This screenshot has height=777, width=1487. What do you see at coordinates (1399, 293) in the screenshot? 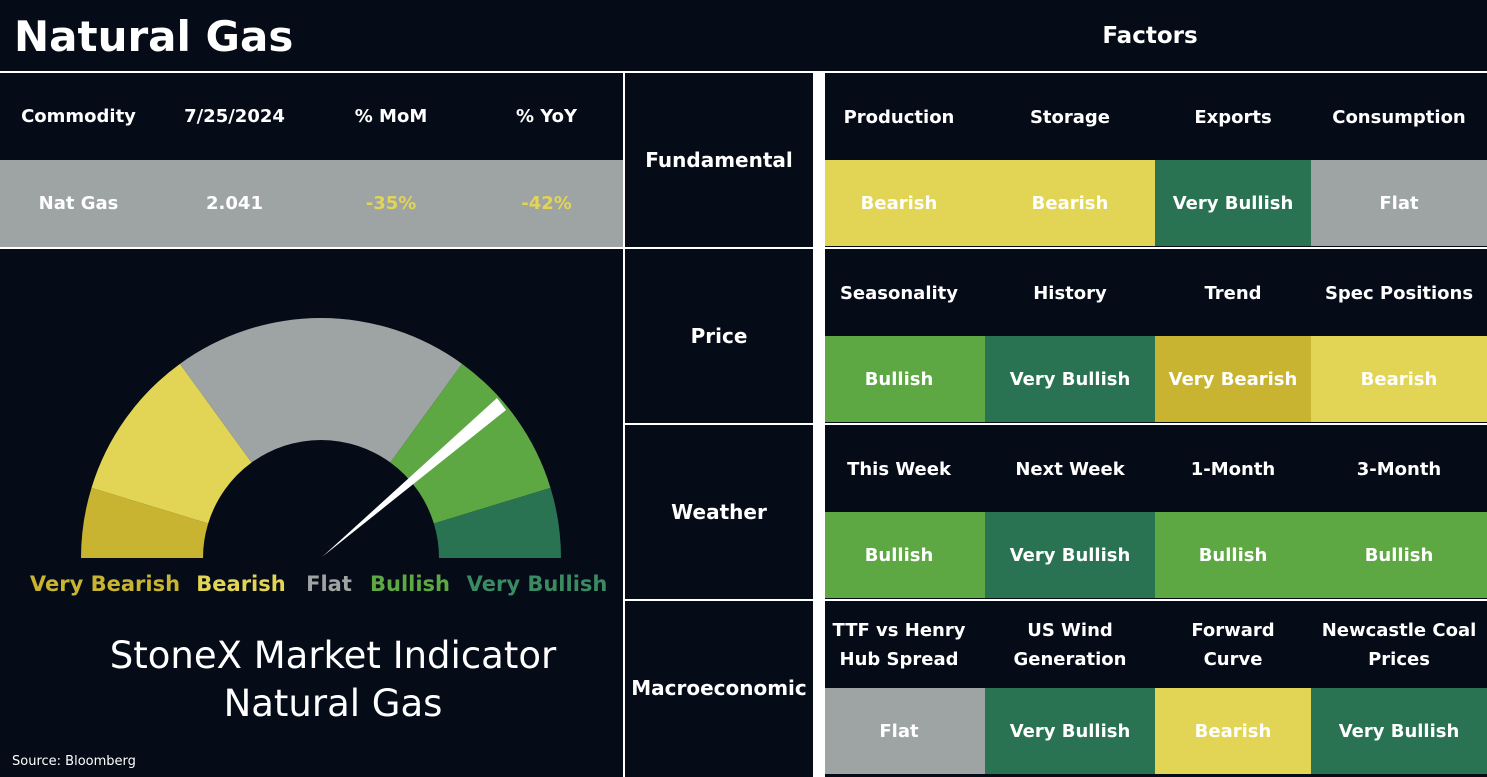
I see `factor-name: Spec Positions` at bounding box center [1399, 293].